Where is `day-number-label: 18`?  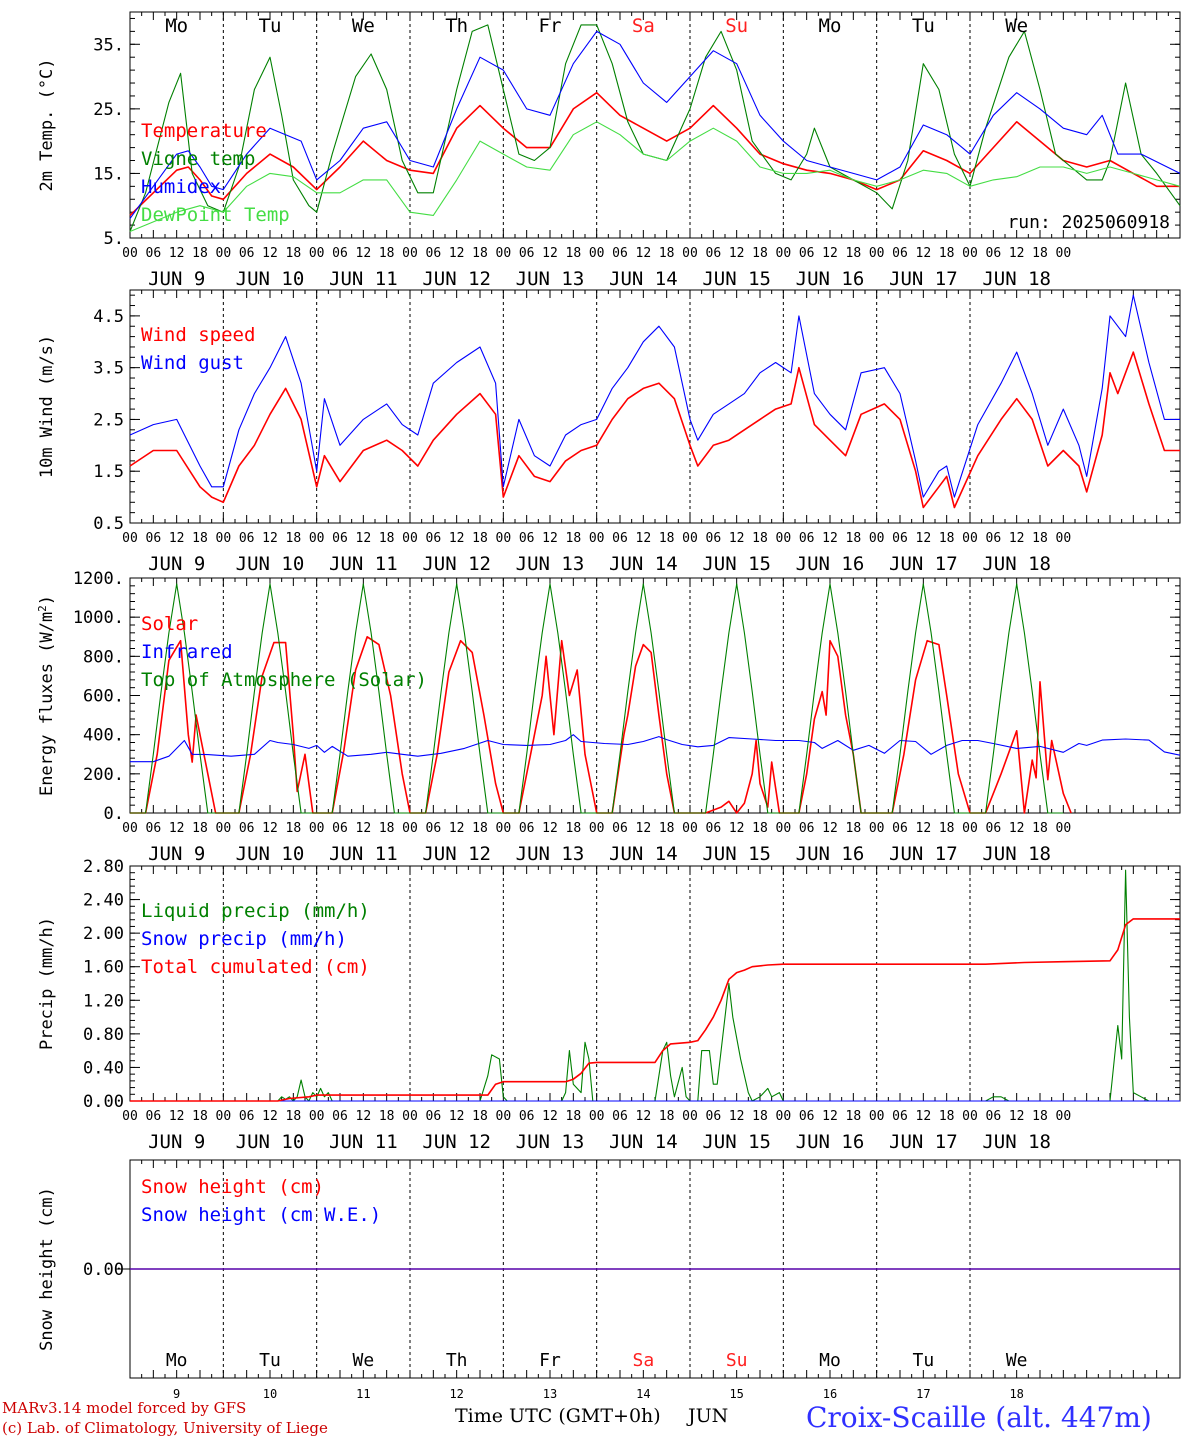
day-number-label: 18 is located at coordinates (1016, 1394).